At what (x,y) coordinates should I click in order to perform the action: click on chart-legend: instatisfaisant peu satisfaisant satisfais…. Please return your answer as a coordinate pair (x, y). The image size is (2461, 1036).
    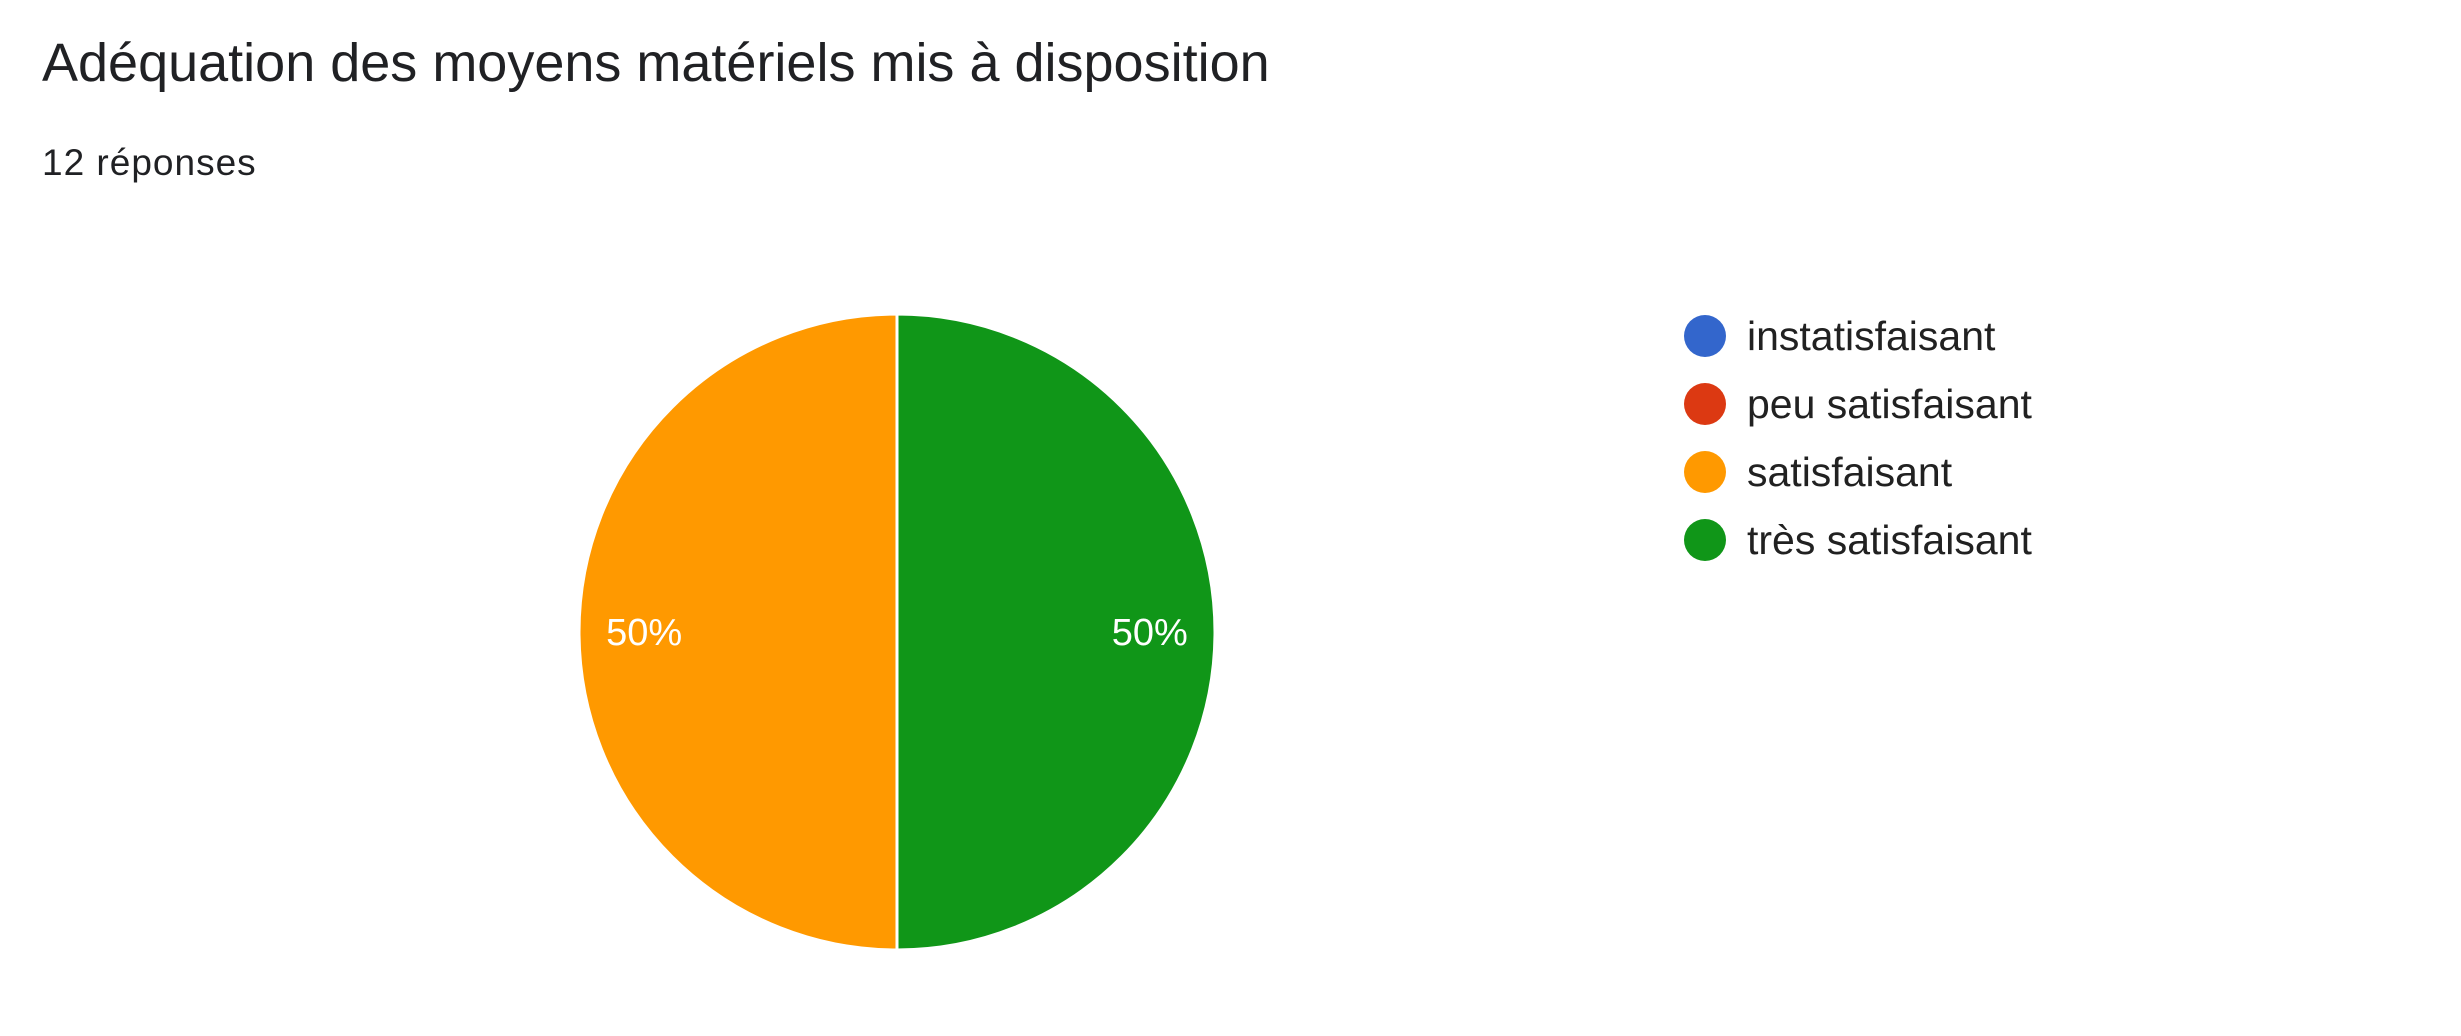
    Looking at the image, I should click on (1858, 438).